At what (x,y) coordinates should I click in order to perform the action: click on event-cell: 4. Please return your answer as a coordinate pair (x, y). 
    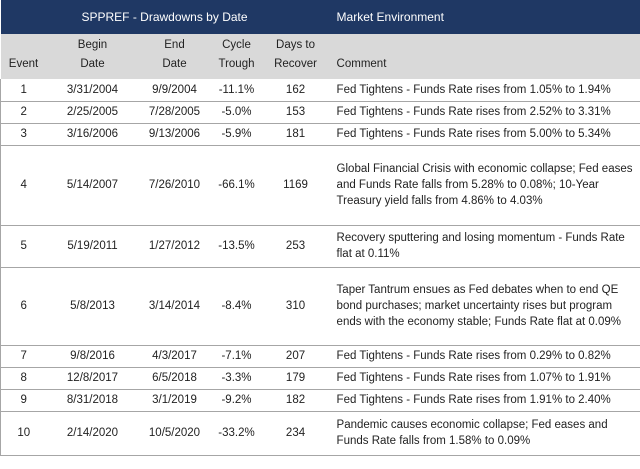
    Looking at the image, I should click on (23, 185).